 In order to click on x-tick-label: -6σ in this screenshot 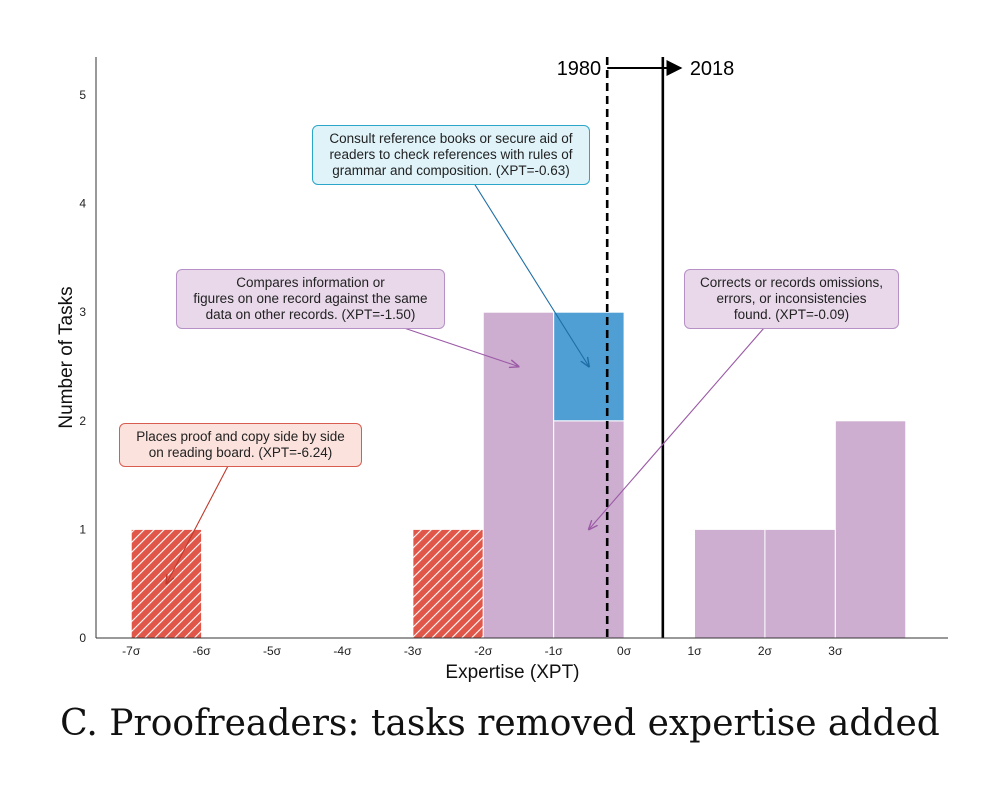, I will do `click(202, 651)`.